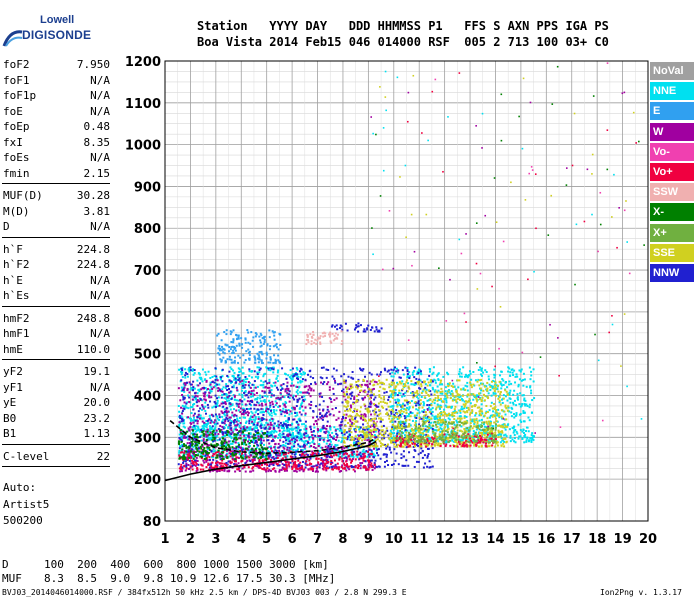 This screenshot has width=700, height=600. Describe the element at coordinates (56, 96) in the screenshot. I see `param-row: foF1p N/A` at that location.